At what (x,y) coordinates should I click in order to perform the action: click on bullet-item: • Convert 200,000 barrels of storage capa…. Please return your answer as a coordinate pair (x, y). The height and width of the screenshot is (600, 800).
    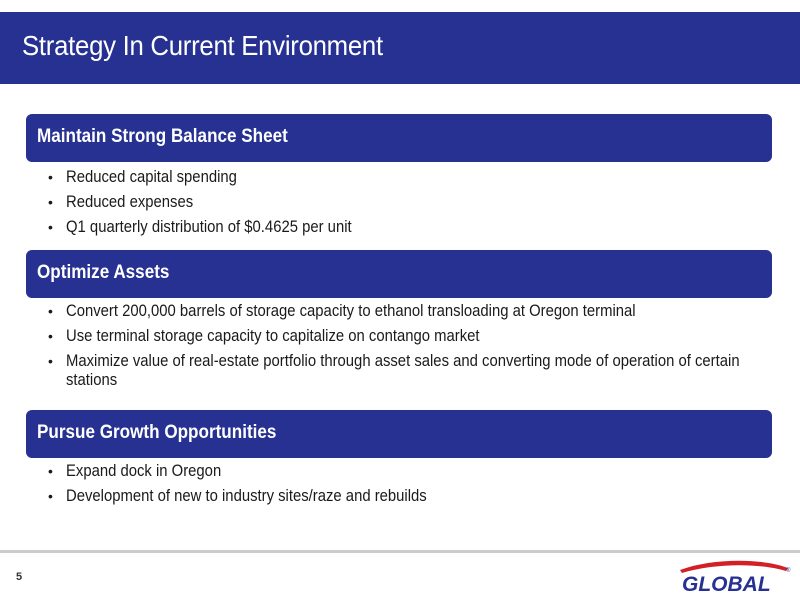
    Looking at the image, I should click on (342, 311).